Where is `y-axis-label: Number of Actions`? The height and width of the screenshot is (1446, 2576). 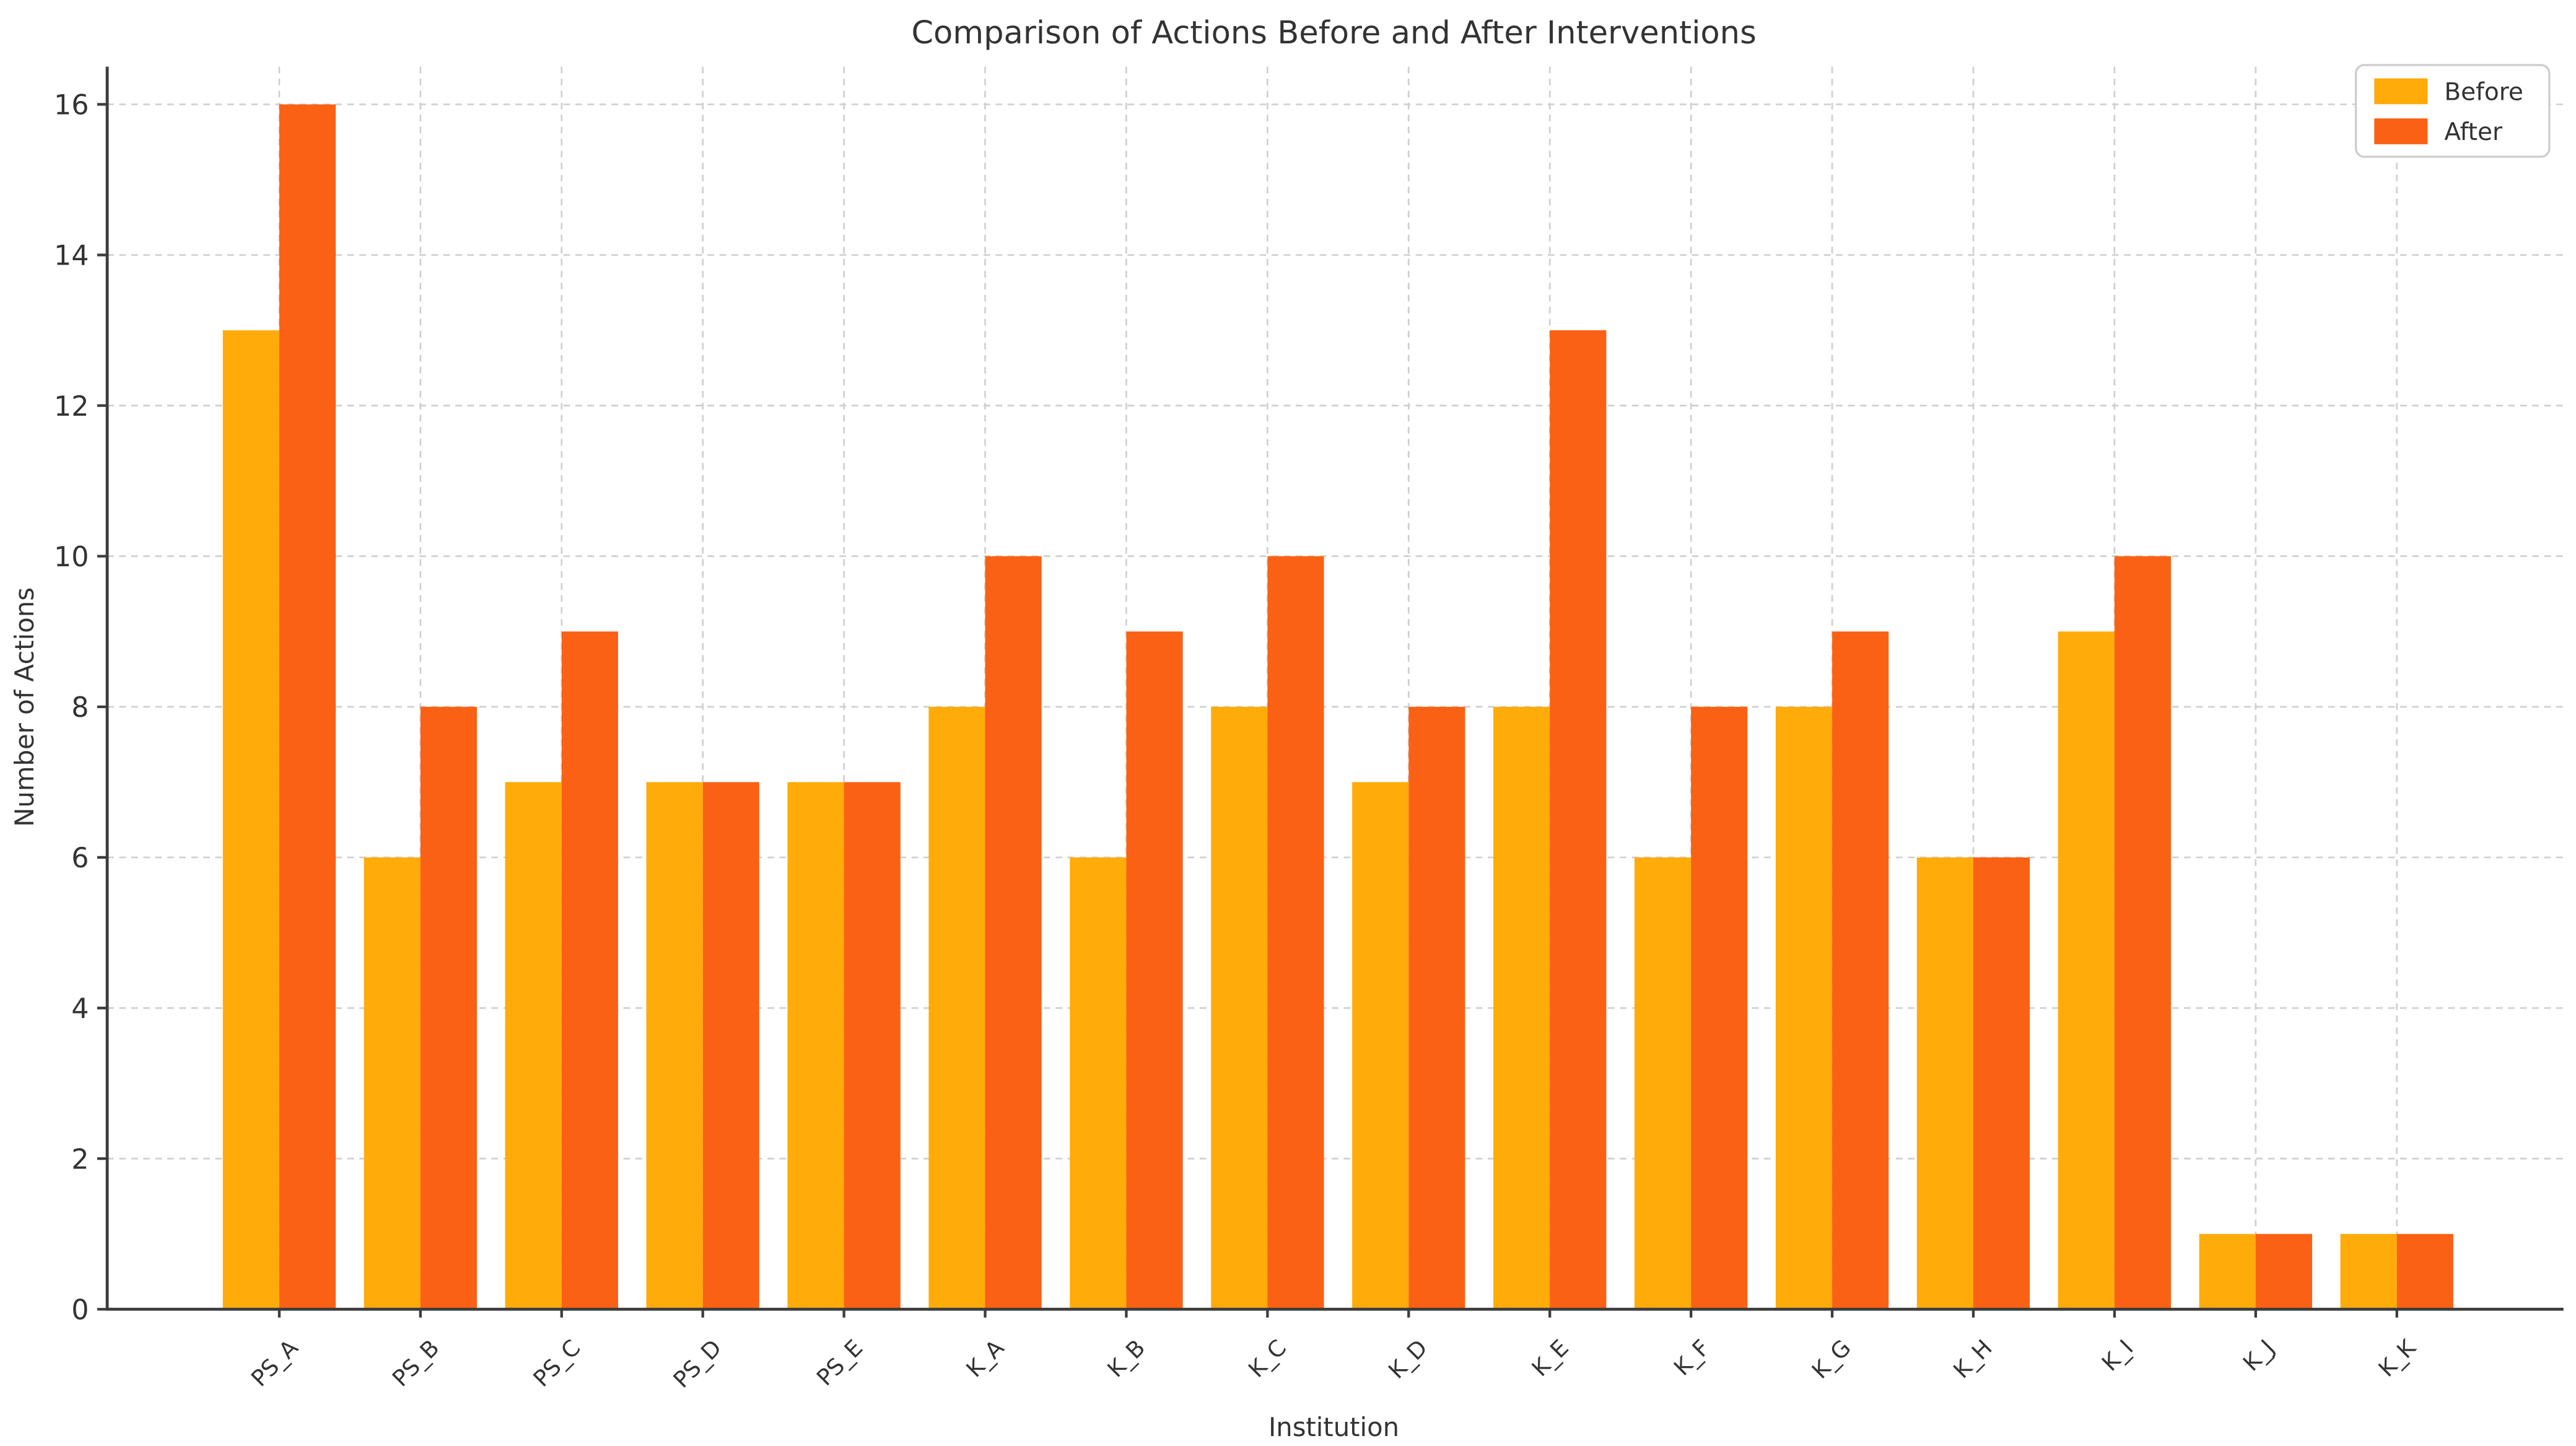 y-axis-label: Number of Actions is located at coordinates (24, 707).